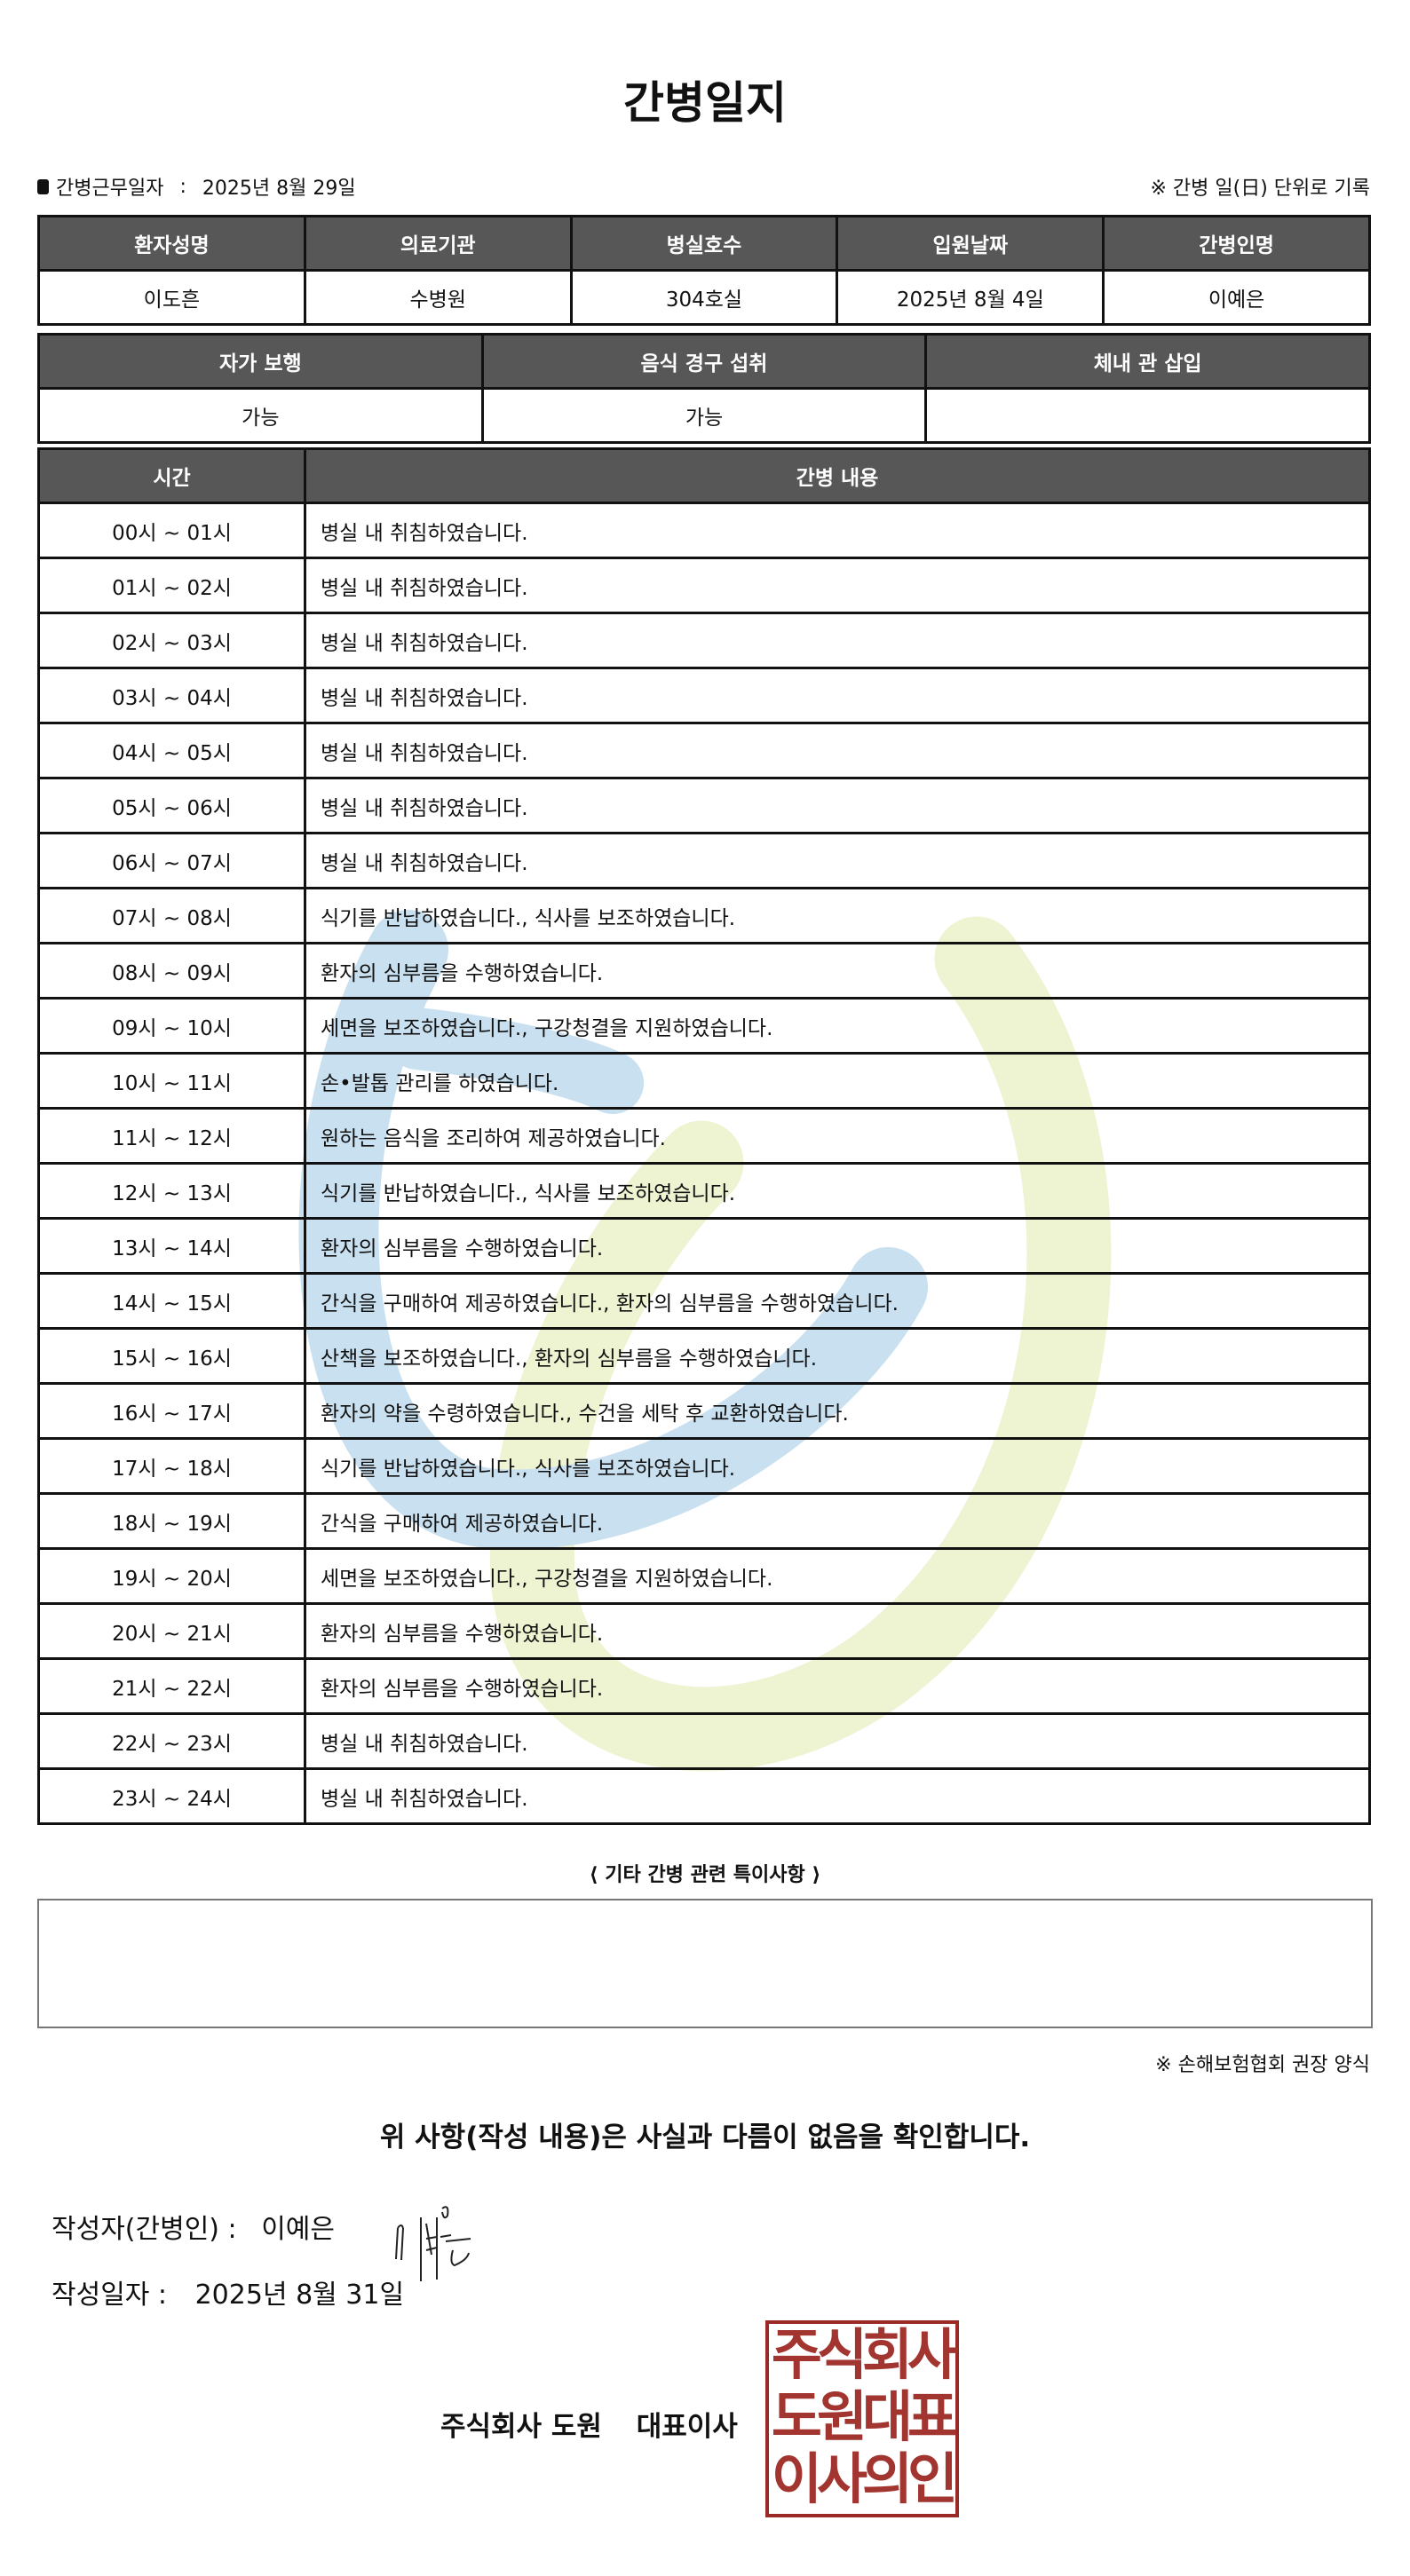 The width and height of the screenshot is (1410, 2576). I want to click on time-cell: 09시 ~ 10시, so click(171, 1026).